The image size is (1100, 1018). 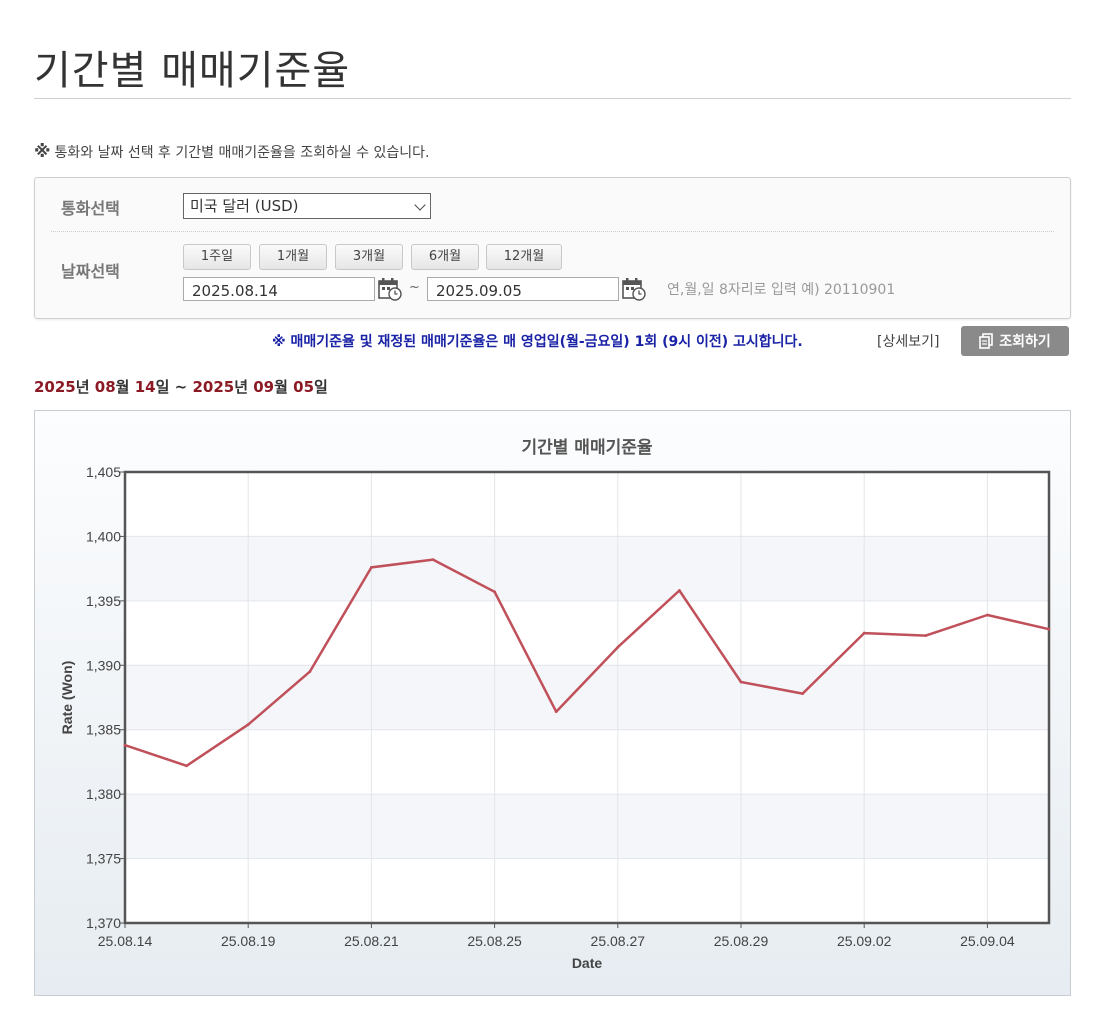 I want to click on x-axis-label: Date, so click(x=587, y=963).